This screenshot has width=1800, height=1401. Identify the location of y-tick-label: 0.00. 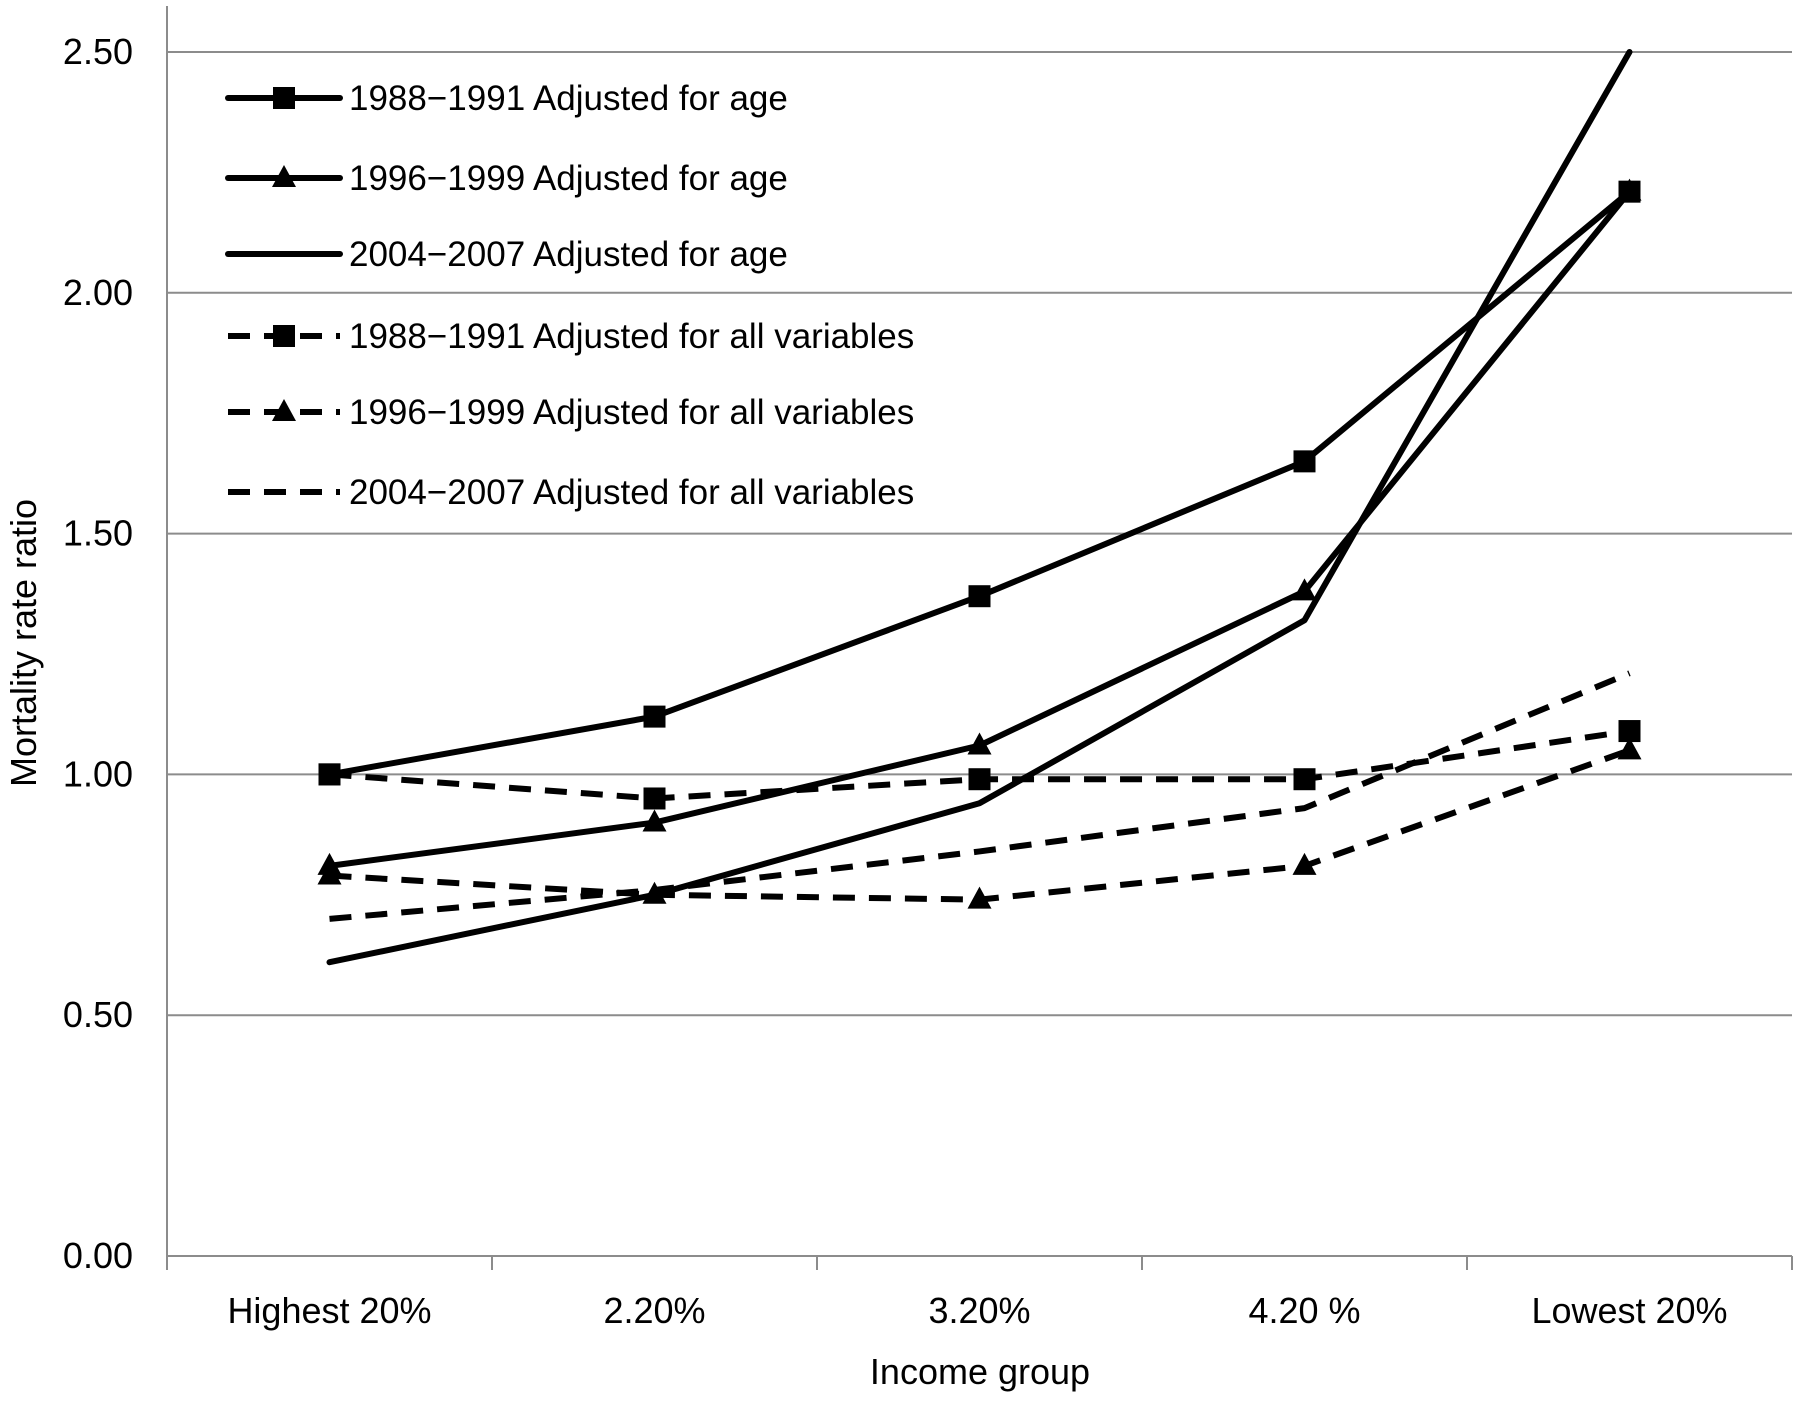
(98, 1255).